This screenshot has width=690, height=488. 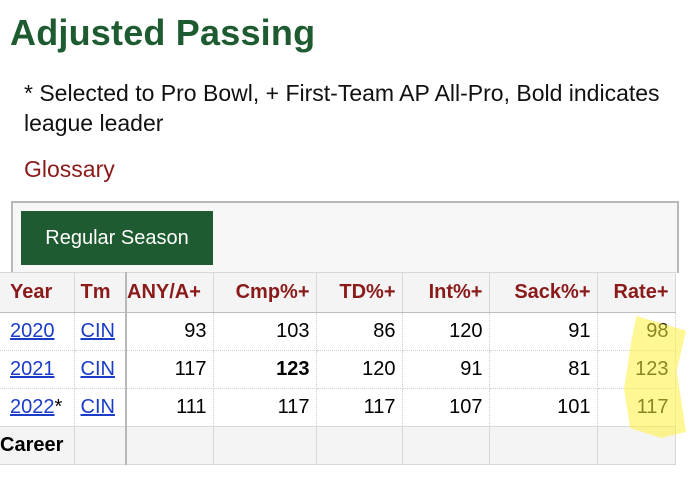 I want to click on col-header-anya: ANY/A+, so click(x=169, y=292).